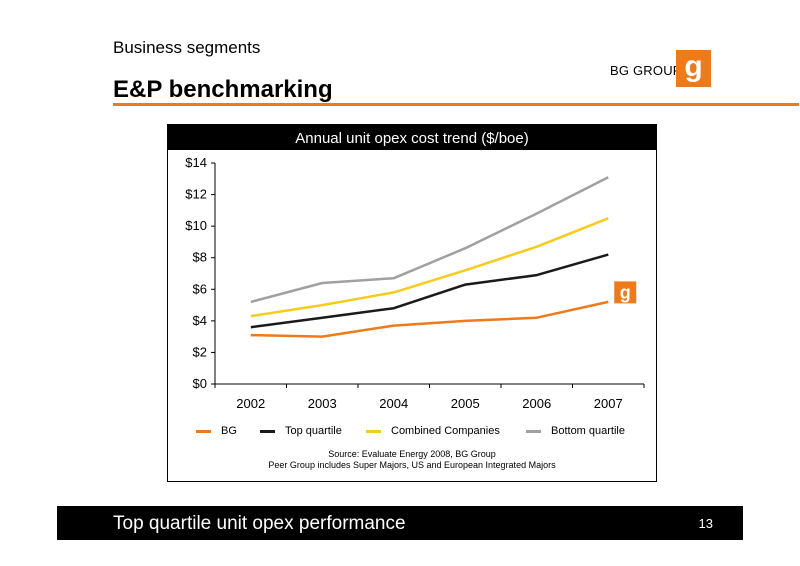  What do you see at coordinates (223, 89) in the screenshot?
I see `page-title: E&P benchmarking` at bounding box center [223, 89].